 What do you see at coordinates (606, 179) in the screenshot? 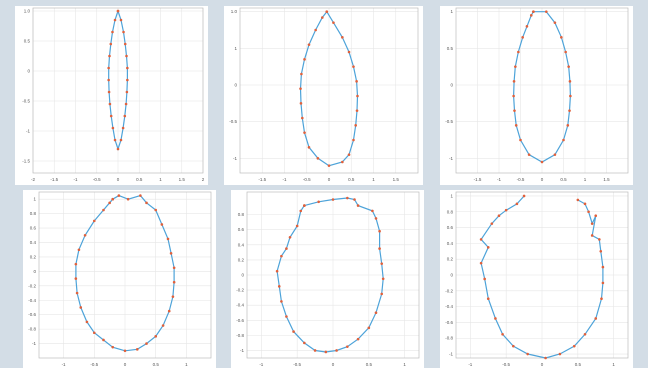
I see `x-tick-label: 1.5` at bounding box center [606, 179].